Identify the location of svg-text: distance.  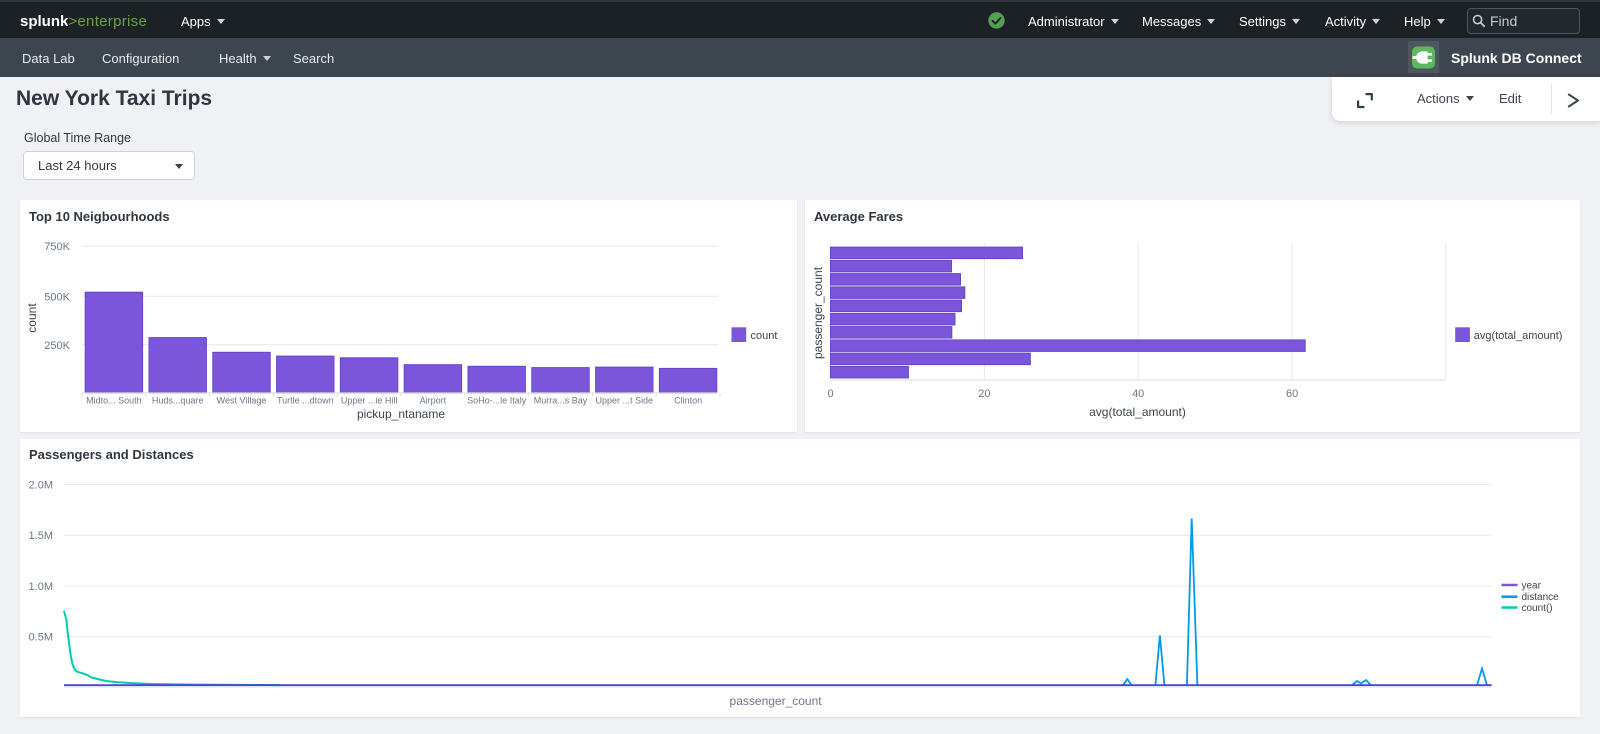
(1541, 597).